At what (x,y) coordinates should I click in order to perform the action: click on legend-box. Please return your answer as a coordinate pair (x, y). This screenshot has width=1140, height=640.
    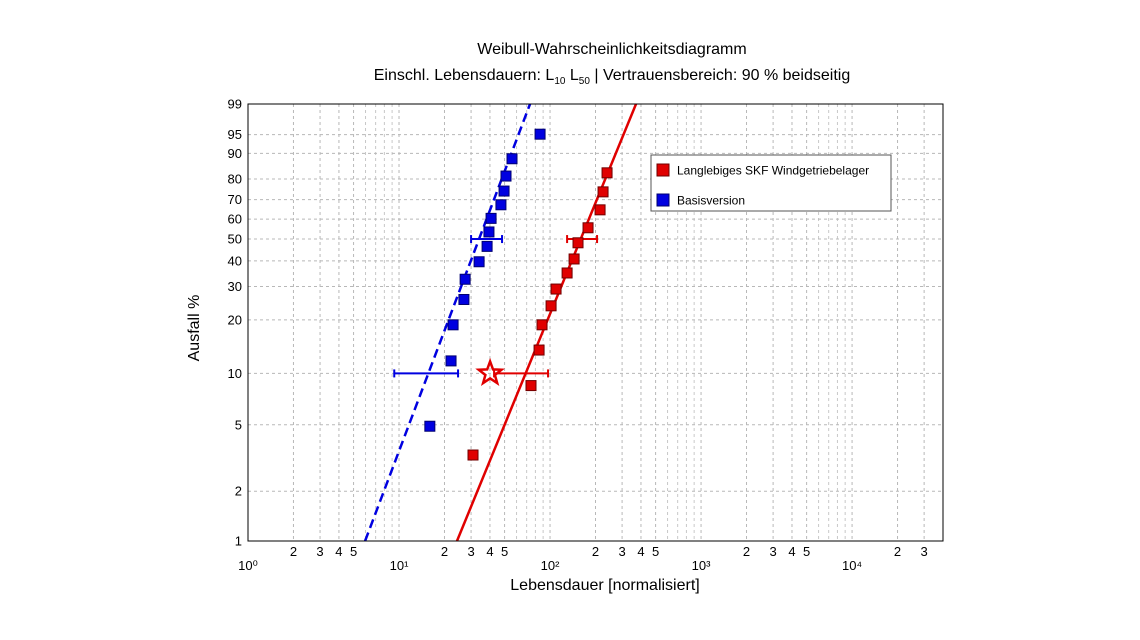
    Looking at the image, I should click on (771, 183).